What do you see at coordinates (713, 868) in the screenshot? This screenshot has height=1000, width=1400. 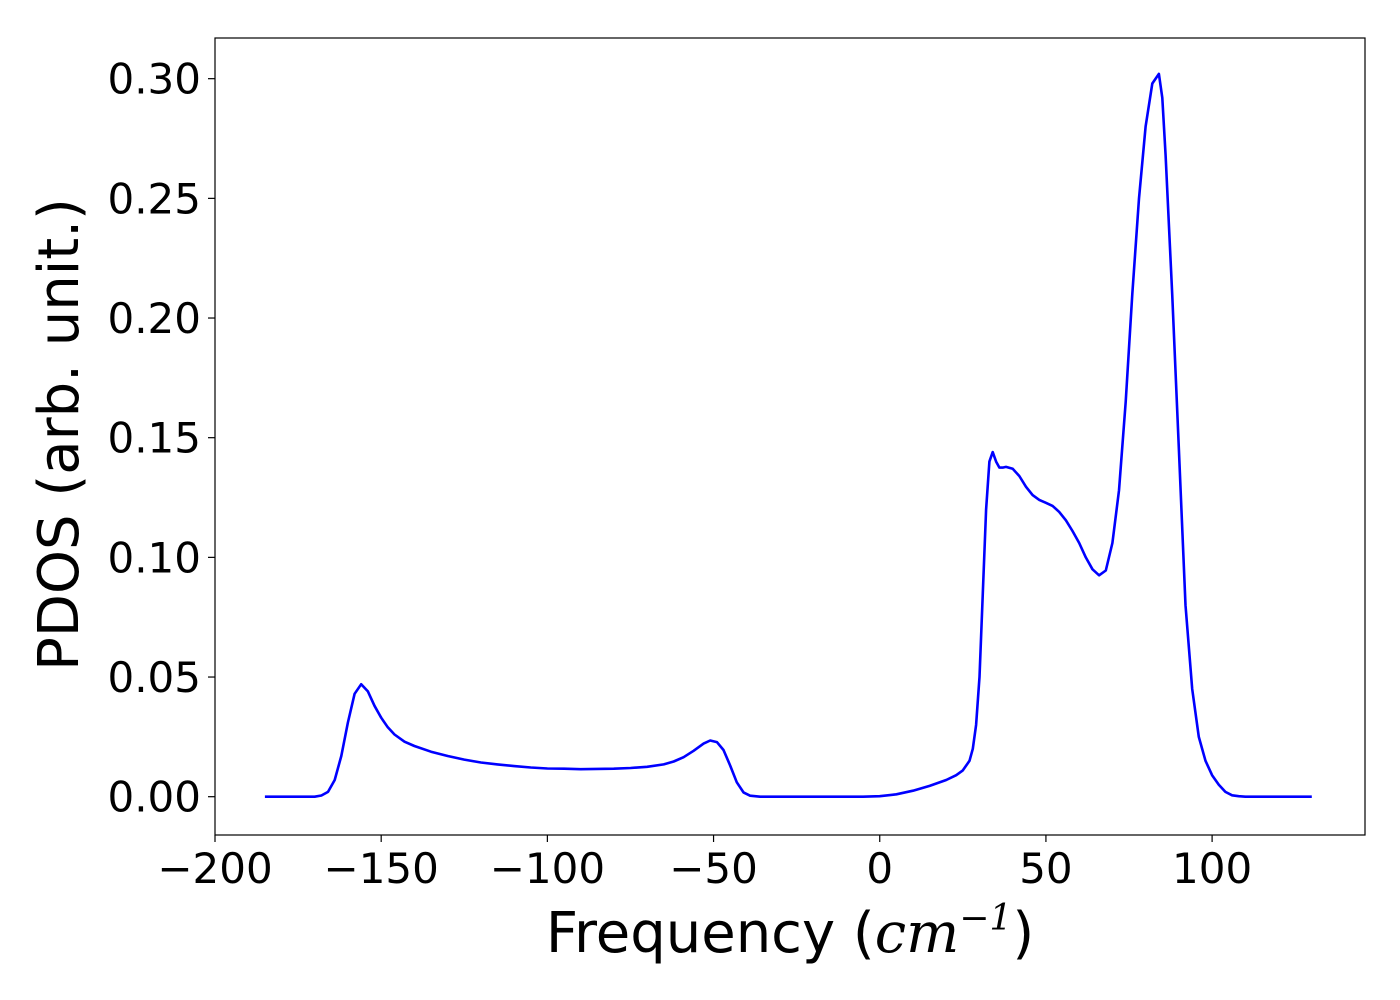 I see `x-tick-label: −50` at bounding box center [713, 868].